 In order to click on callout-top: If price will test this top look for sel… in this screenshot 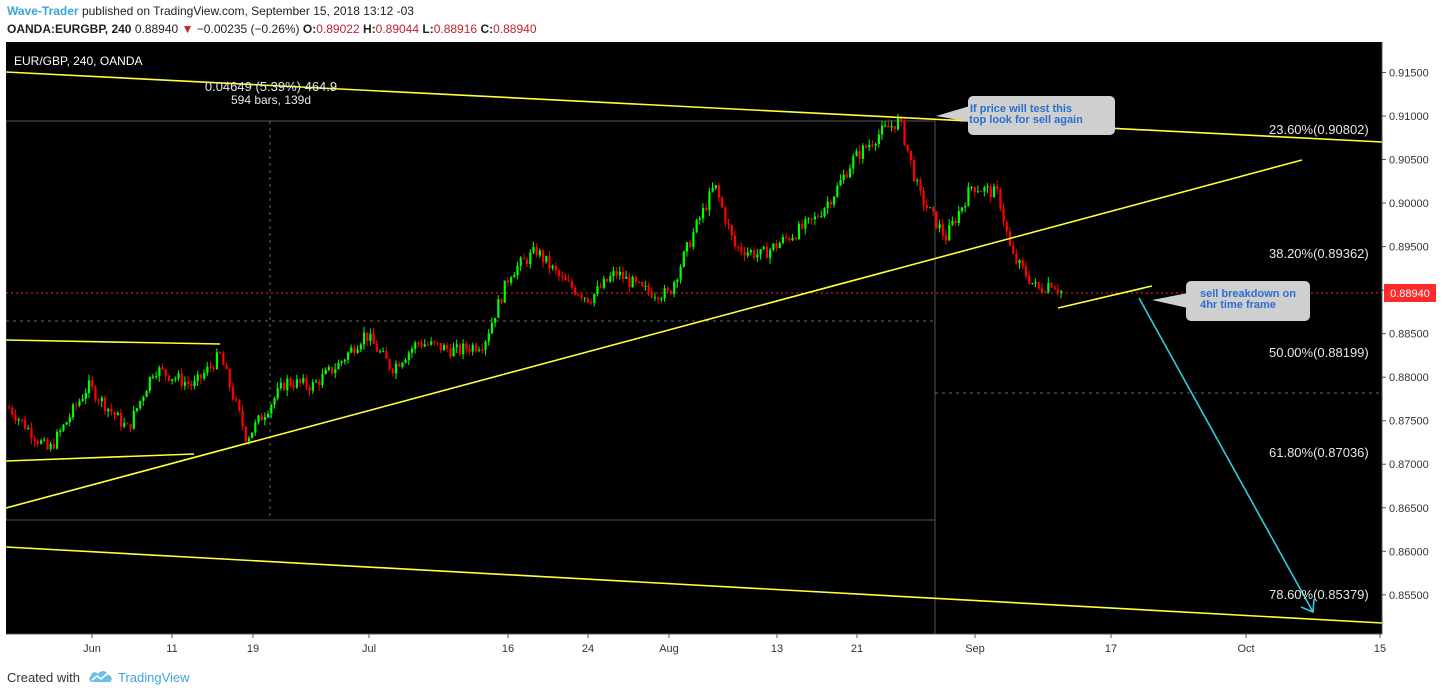, I will do `click(1025, 115)`.